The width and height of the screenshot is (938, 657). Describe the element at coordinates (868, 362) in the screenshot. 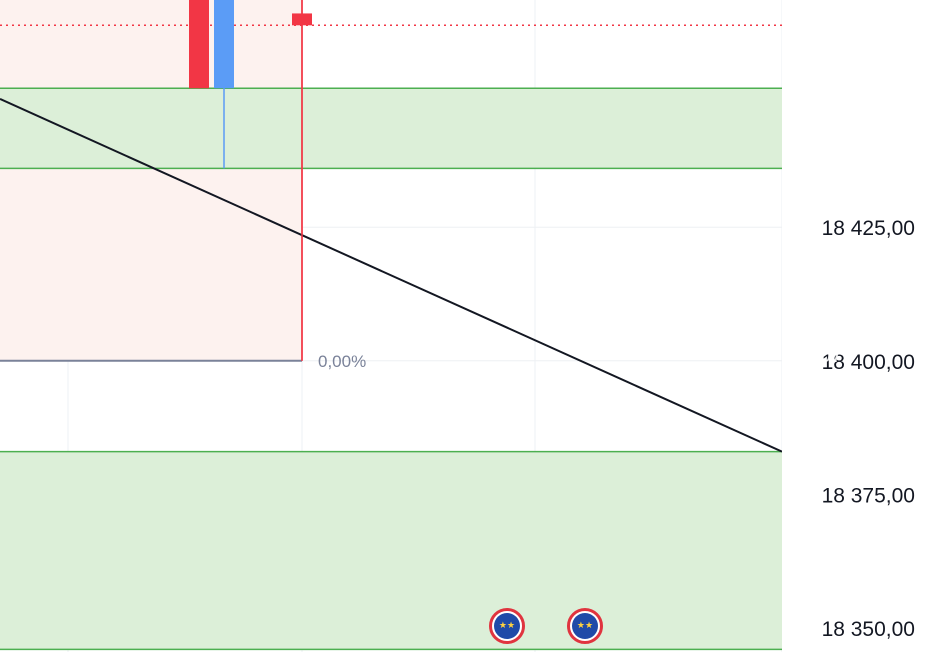

I see `price-tick-label: 18 400,00` at that location.